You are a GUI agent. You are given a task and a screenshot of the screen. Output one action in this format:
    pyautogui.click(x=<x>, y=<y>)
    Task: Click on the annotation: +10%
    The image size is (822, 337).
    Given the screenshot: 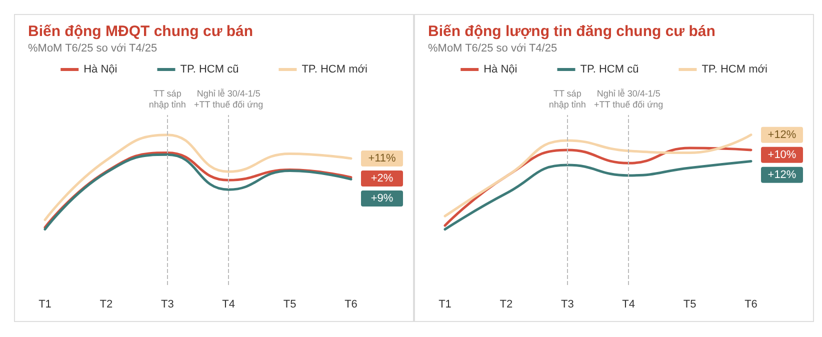 What is the action you would take?
    pyautogui.click(x=782, y=154)
    